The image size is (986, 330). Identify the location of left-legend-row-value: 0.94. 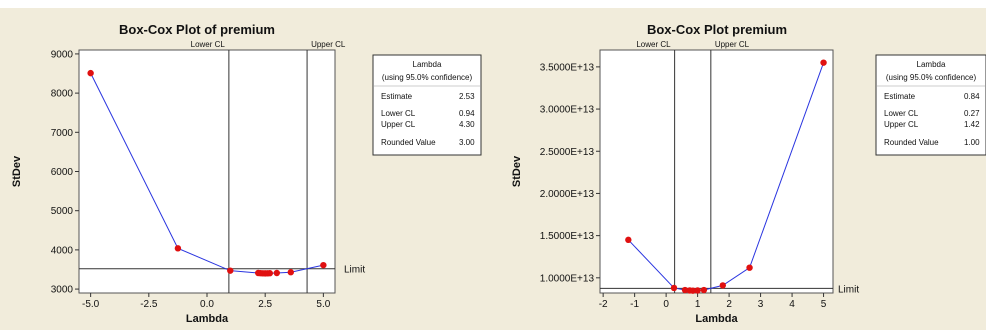
(467, 113).